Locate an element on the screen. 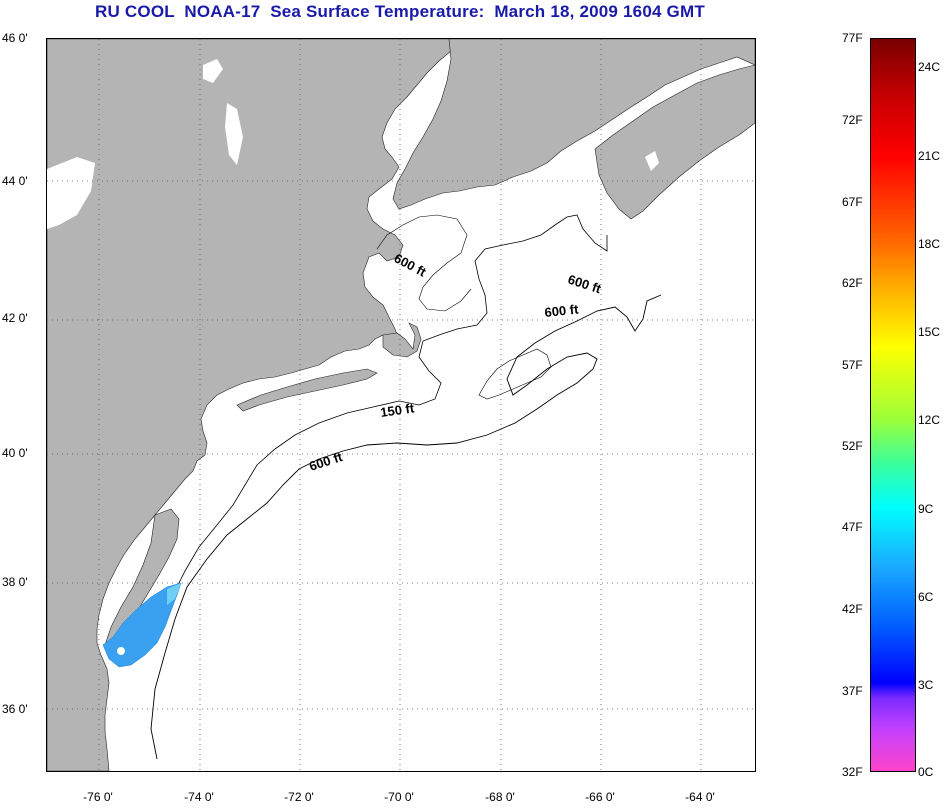 The image size is (944, 809). georges-bank is located at coordinates (515, 374).